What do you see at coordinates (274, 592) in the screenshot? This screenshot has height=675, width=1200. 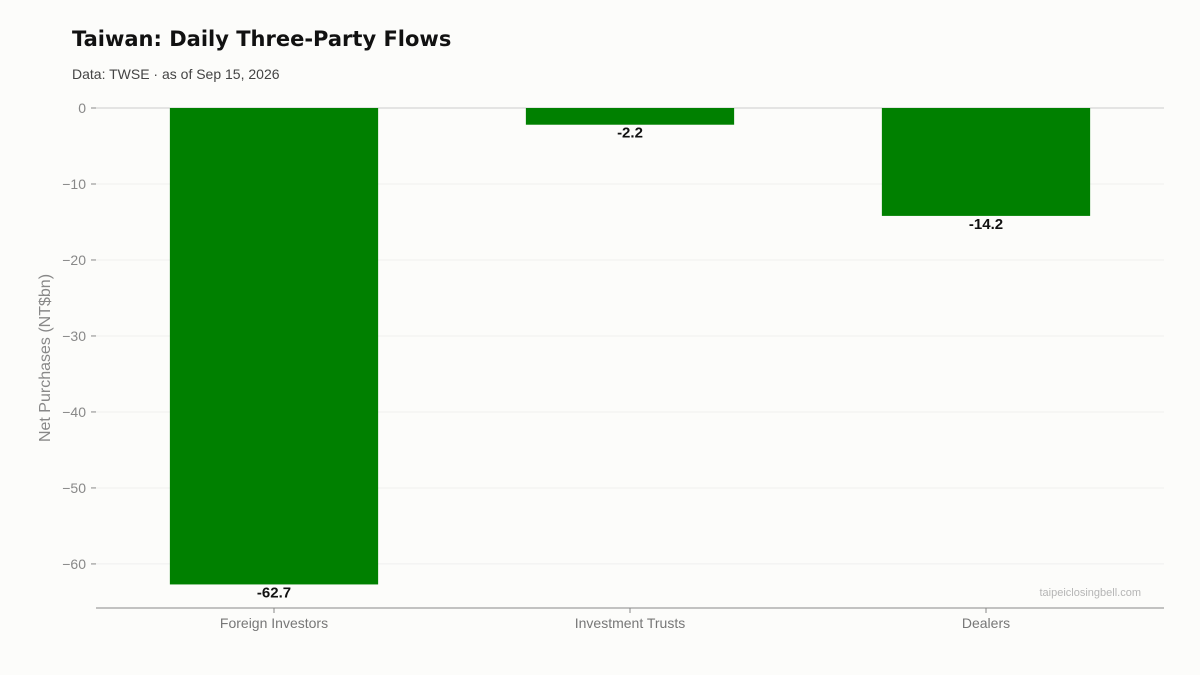 I see `data-label: -62.7` at bounding box center [274, 592].